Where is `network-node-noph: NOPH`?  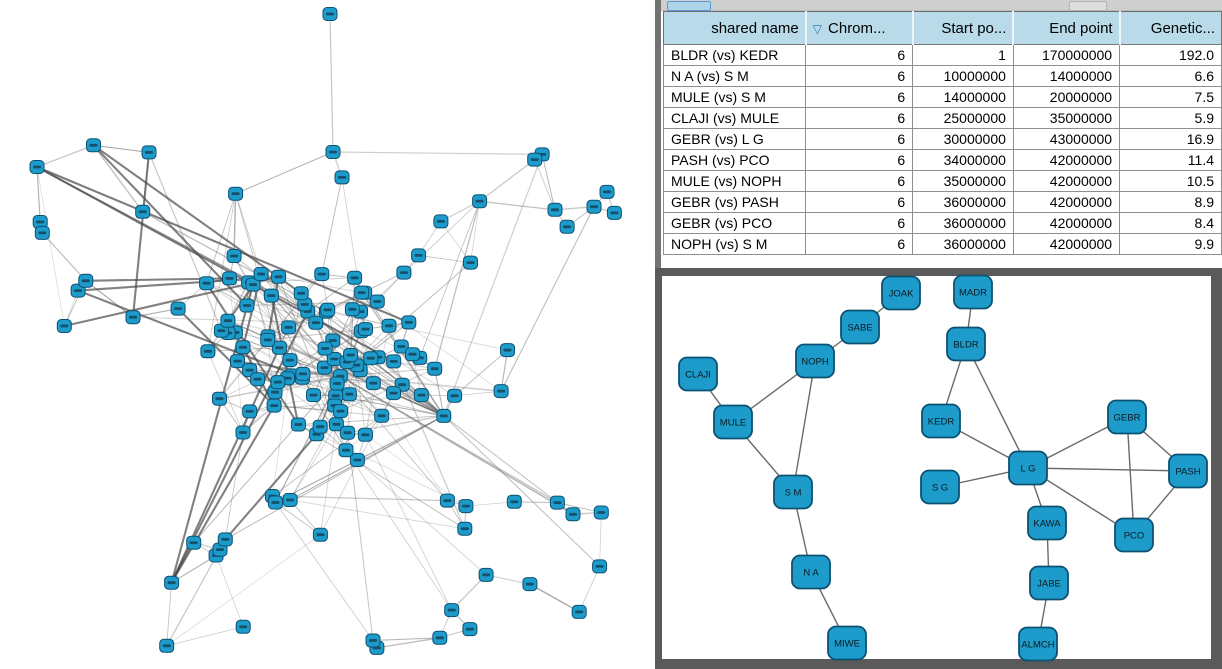
network-node-noph: NOPH is located at coordinates (815, 361).